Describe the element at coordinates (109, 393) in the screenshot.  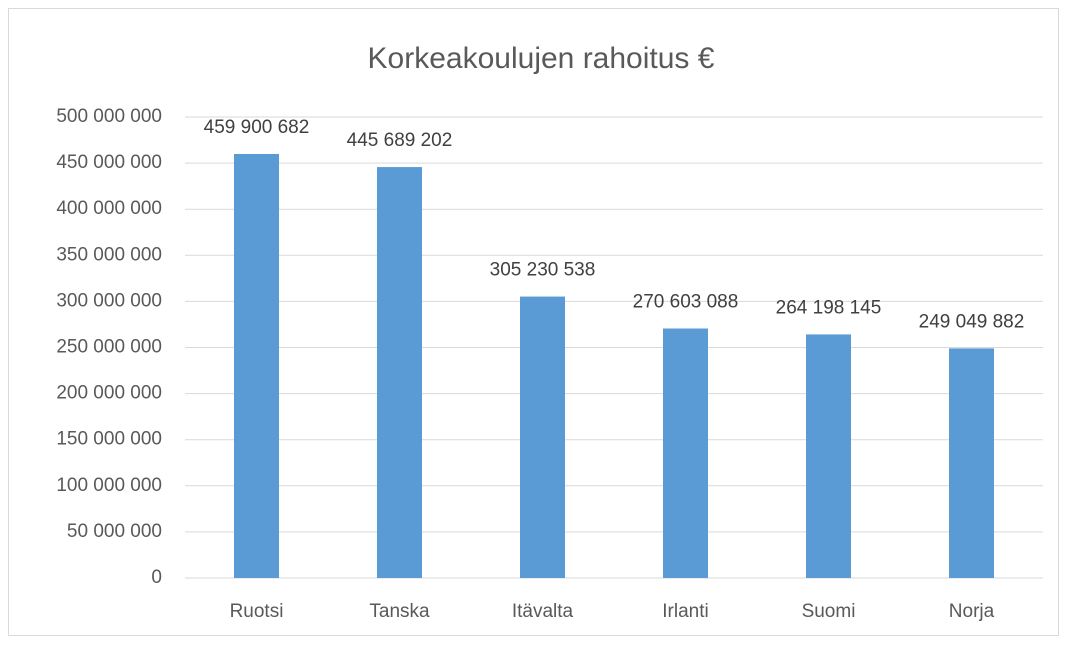
I see `y-tick-label: 200 000 000` at that location.